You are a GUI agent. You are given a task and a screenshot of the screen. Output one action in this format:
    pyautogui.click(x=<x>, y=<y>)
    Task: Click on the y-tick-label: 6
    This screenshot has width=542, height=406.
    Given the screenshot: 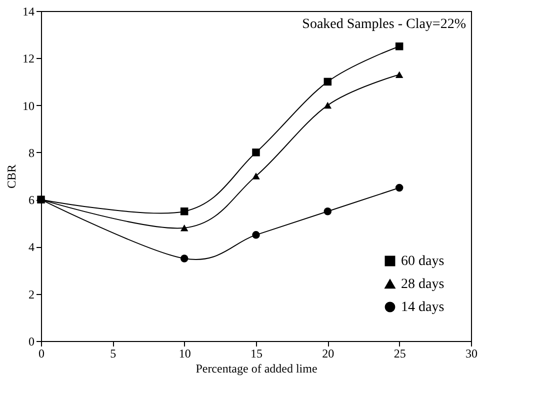 What is the action you would take?
    pyautogui.click(x=31, y=200)
    